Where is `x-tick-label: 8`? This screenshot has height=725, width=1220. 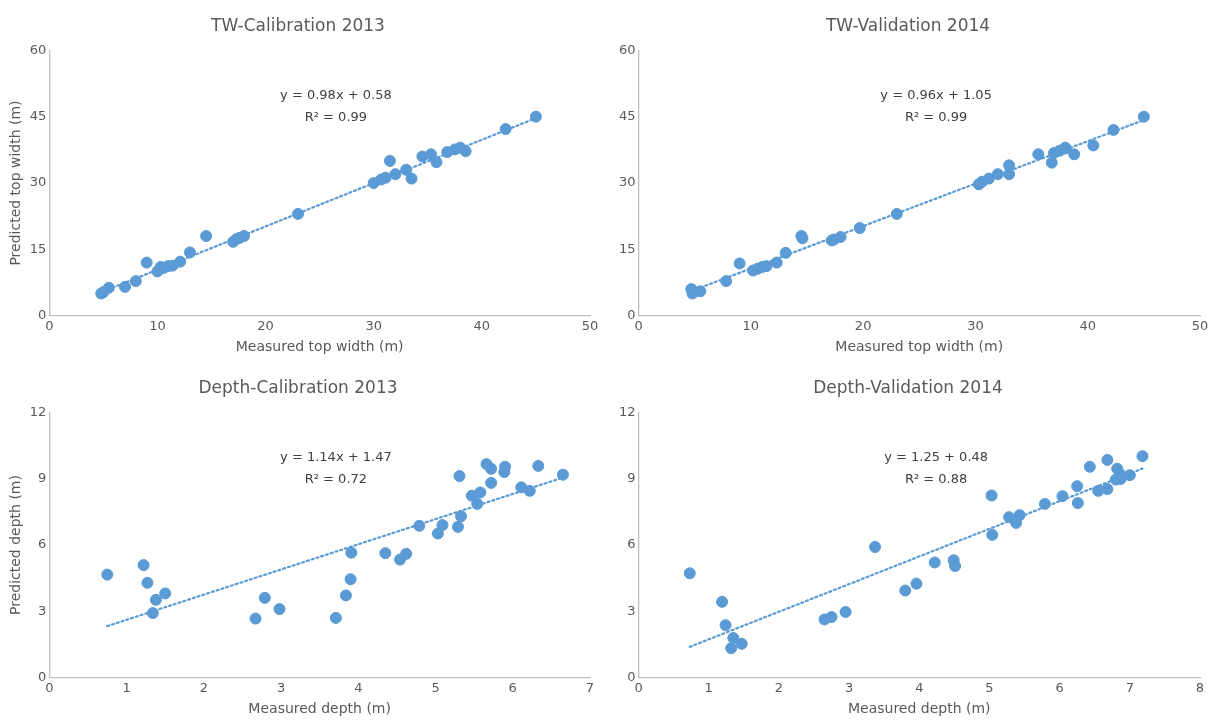 x-tick-label: 8 is located at coordinates (1200, 687).